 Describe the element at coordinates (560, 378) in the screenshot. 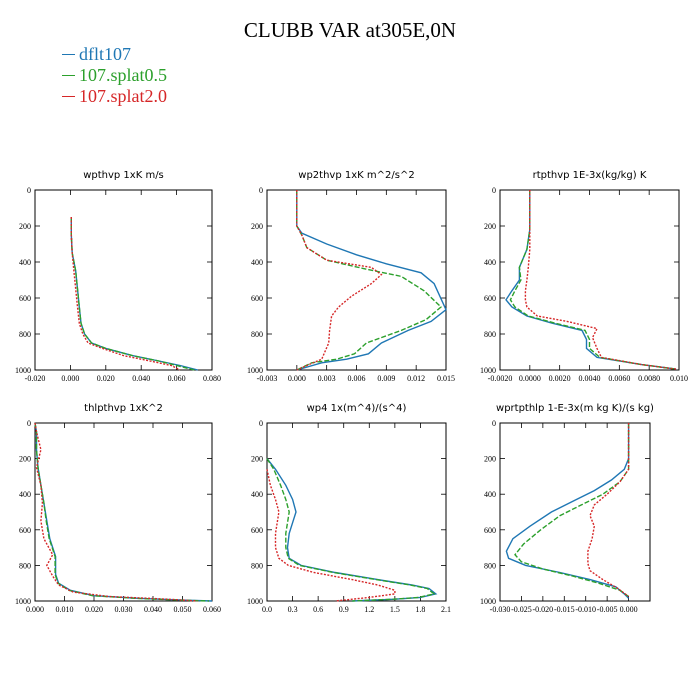

I see `x-tick-label: 0.0020` at that location.